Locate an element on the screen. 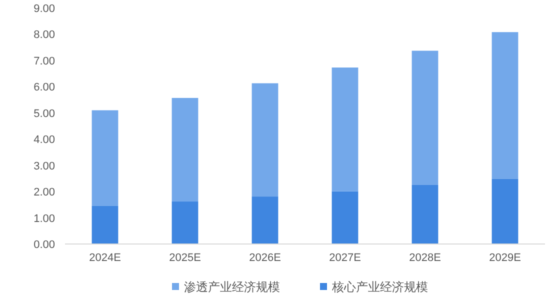 The width and height of the screenshot is (560, 300). x-tick-label: 2027E is located at coordinates (345, 258).